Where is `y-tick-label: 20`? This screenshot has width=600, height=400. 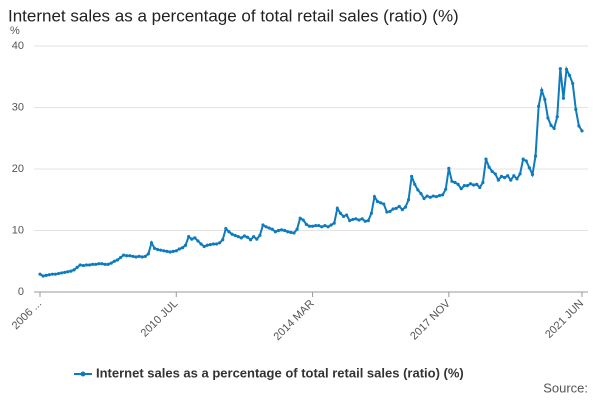 y-tick-label: 20 is located at coordinates (18, 169).